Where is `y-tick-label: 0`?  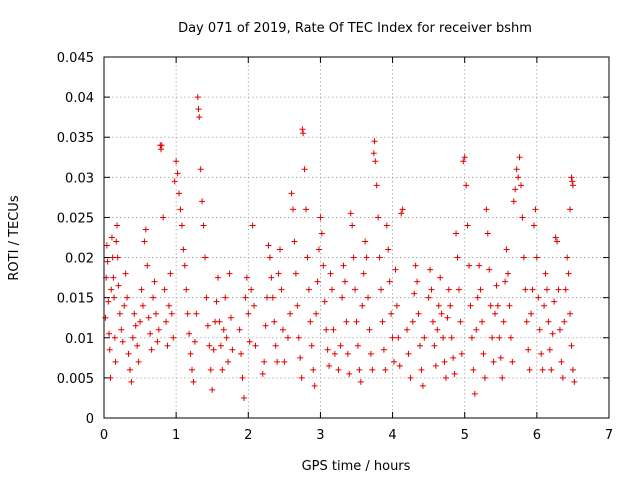 y-tick-label: 0 is located at coordinates (90, 419).